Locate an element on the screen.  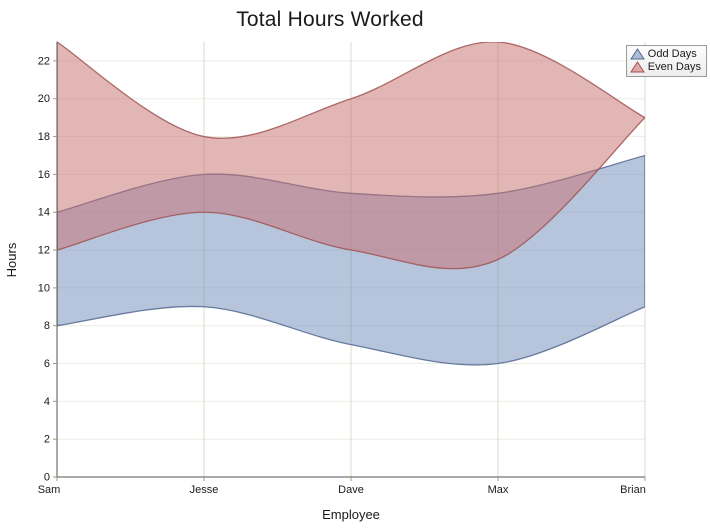
svg-text: Max is located at coordinates (498, 490).